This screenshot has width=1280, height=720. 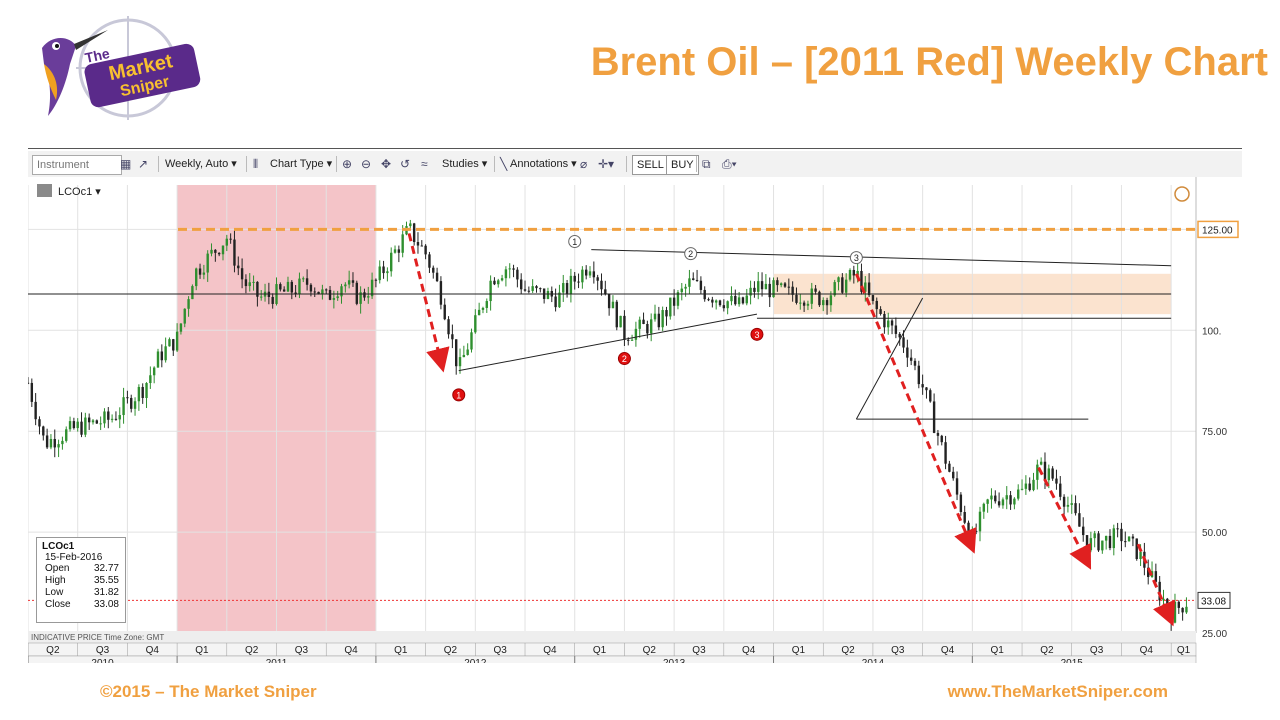 What do you see at coordinates (57, 568) in the screenshot?
I see `ohlc-label: Open` at bounding box center [57, 568].